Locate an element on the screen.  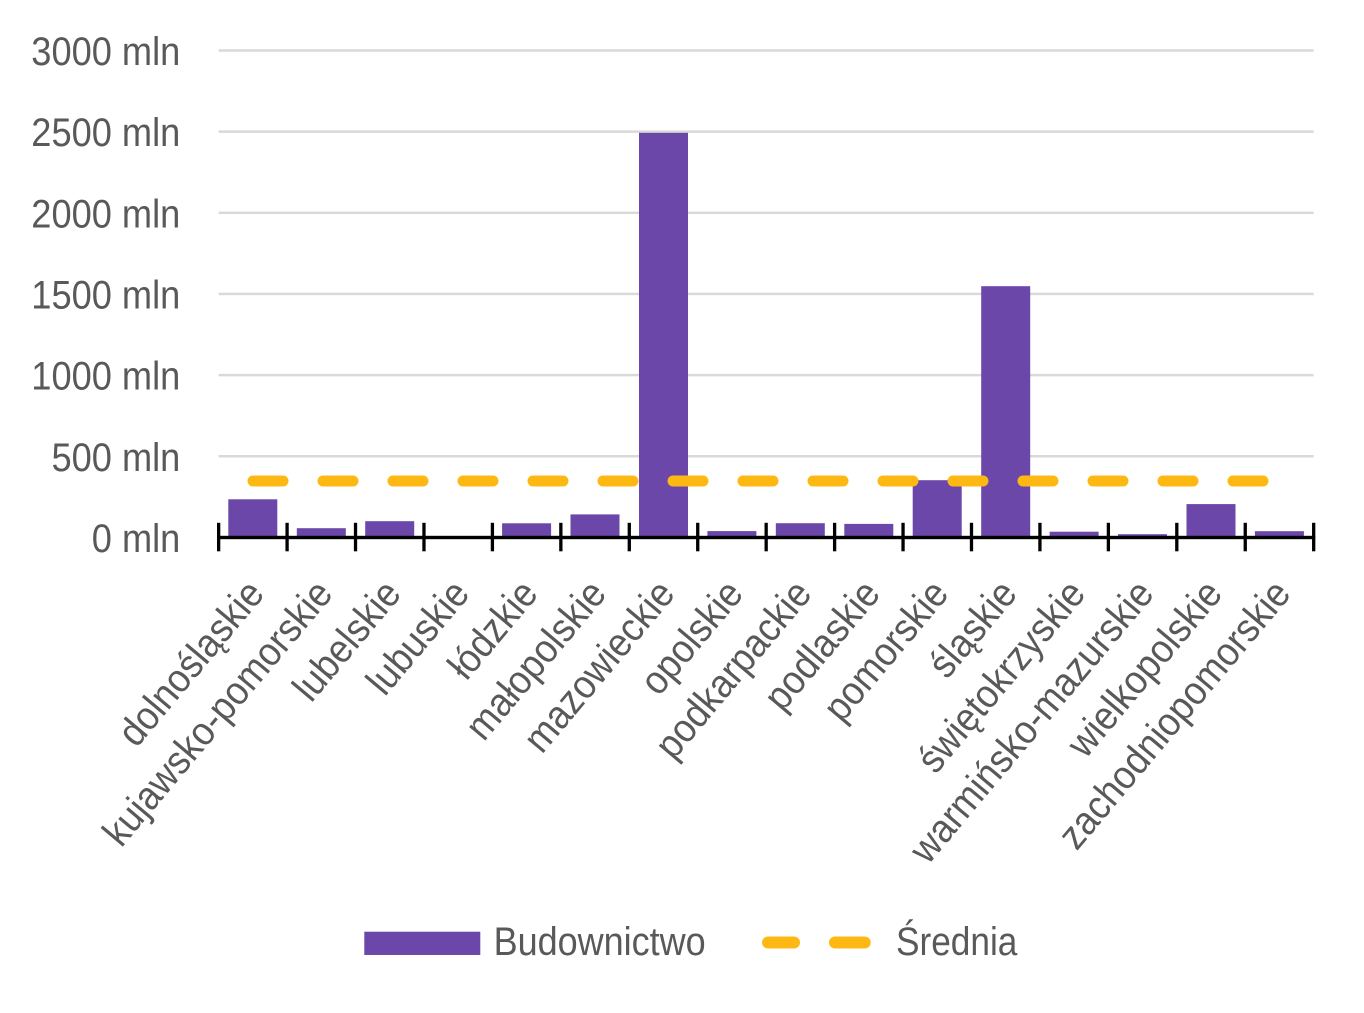
svg-text: 1500 mln is located at coordinates (105, 296).